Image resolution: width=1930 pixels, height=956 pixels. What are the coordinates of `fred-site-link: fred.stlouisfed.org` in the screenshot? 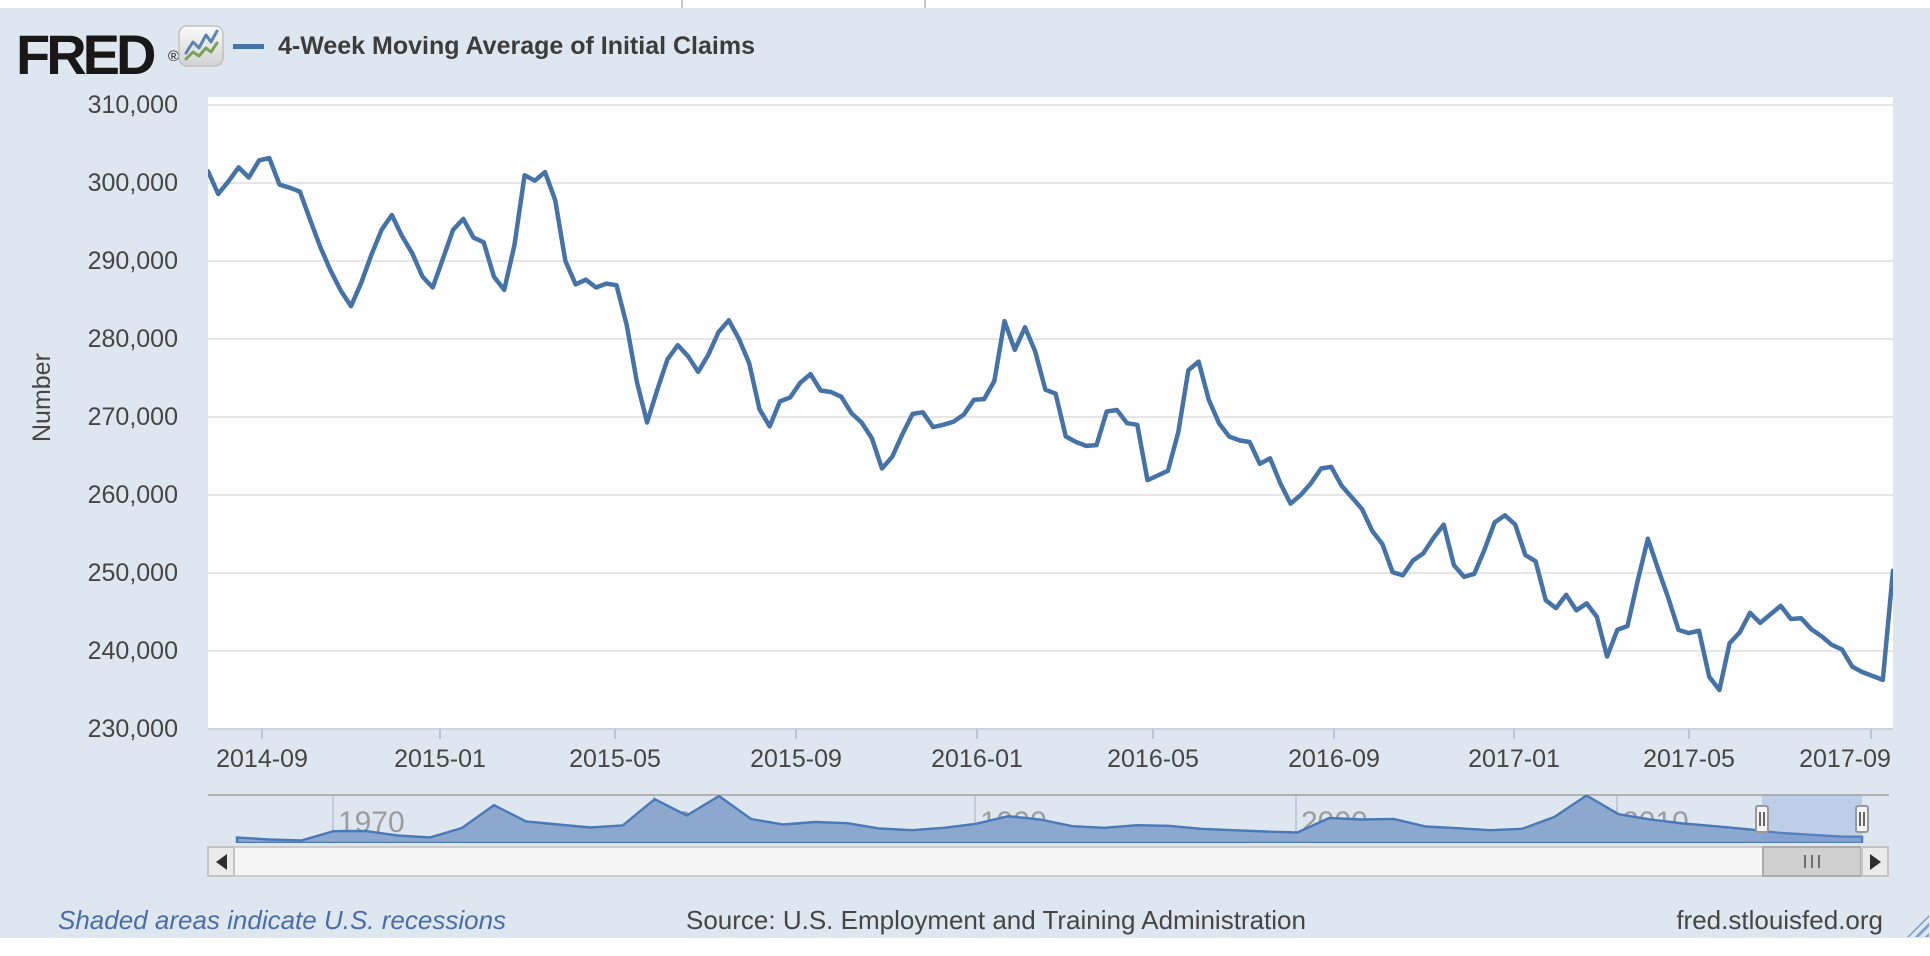 It's located at (1779, 920).